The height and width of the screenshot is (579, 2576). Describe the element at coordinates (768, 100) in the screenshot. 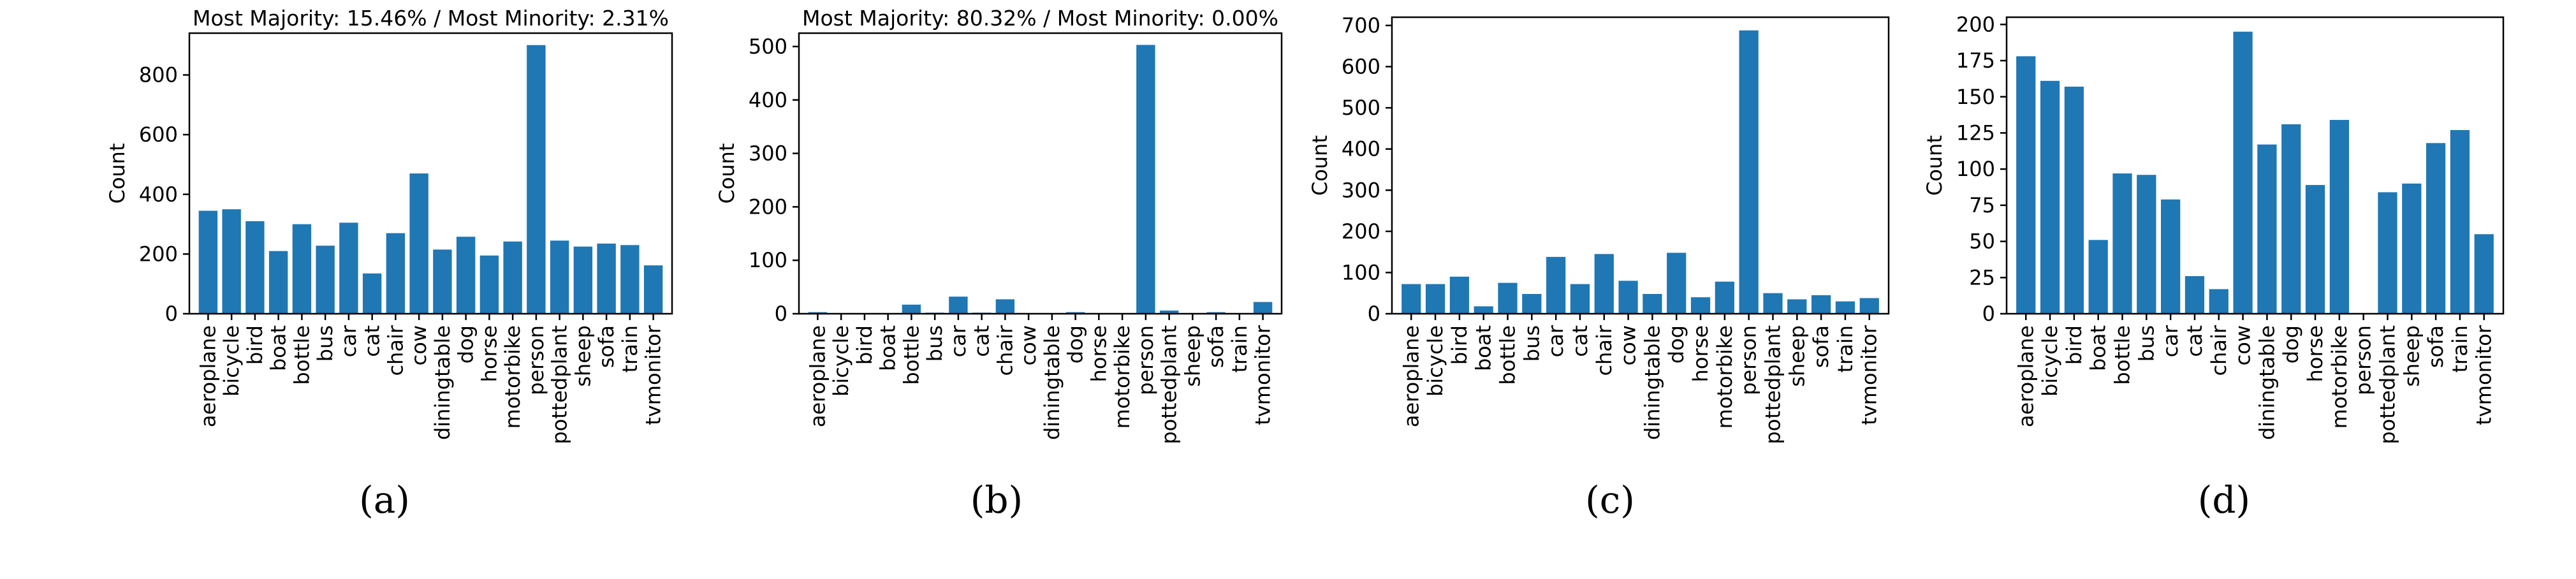

I see `y-tick-label-b-400: 400` at that location.